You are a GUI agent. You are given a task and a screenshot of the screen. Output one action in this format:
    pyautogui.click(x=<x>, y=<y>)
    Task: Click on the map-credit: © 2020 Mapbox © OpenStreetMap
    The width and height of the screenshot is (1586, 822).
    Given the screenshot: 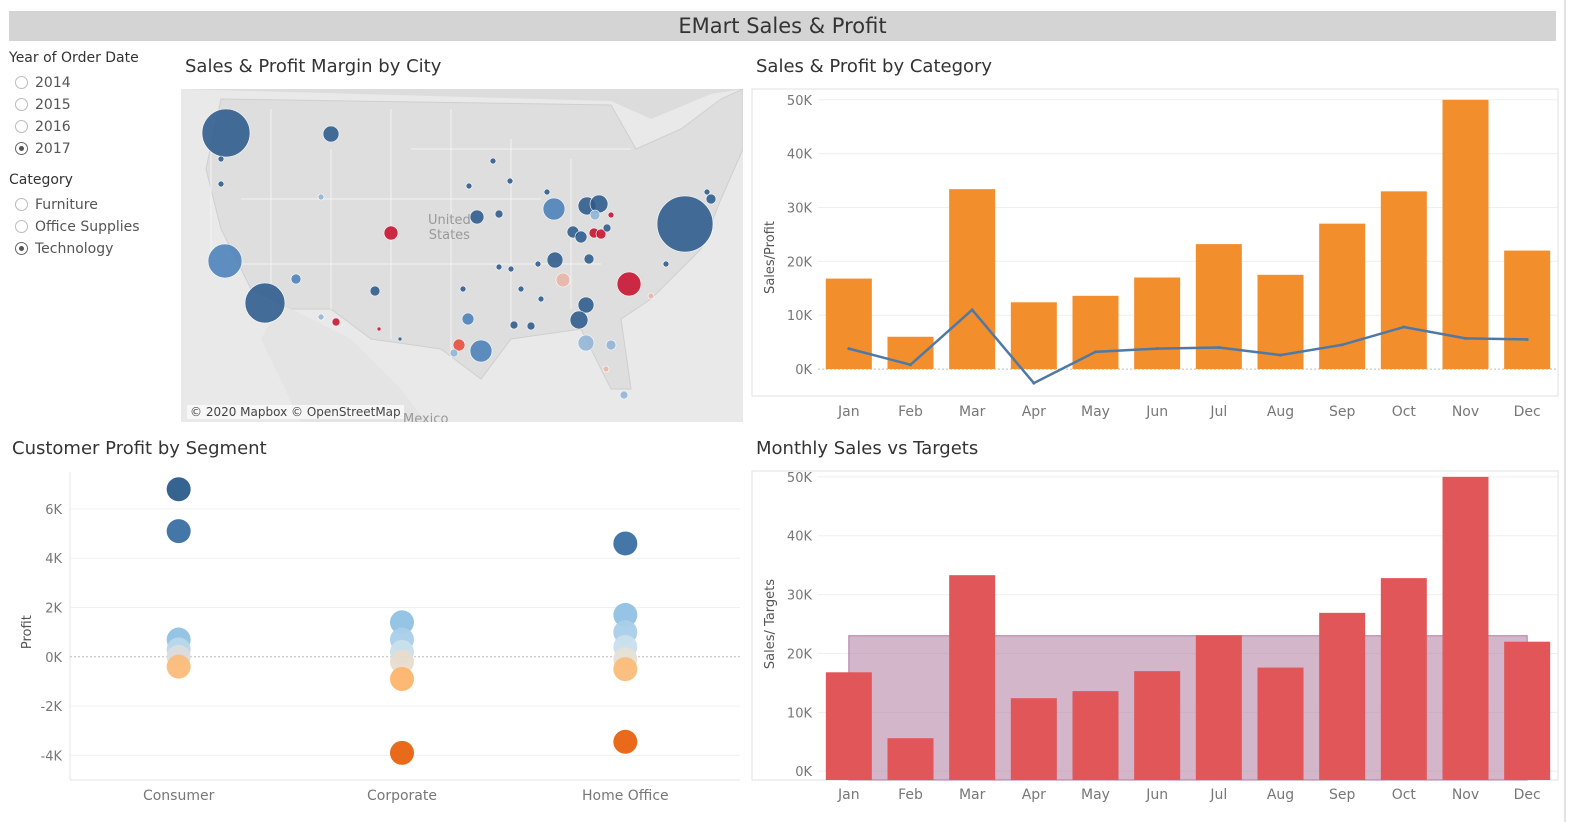 What is the action you would take?
    pyautogui.click(x=295, y=412)
    